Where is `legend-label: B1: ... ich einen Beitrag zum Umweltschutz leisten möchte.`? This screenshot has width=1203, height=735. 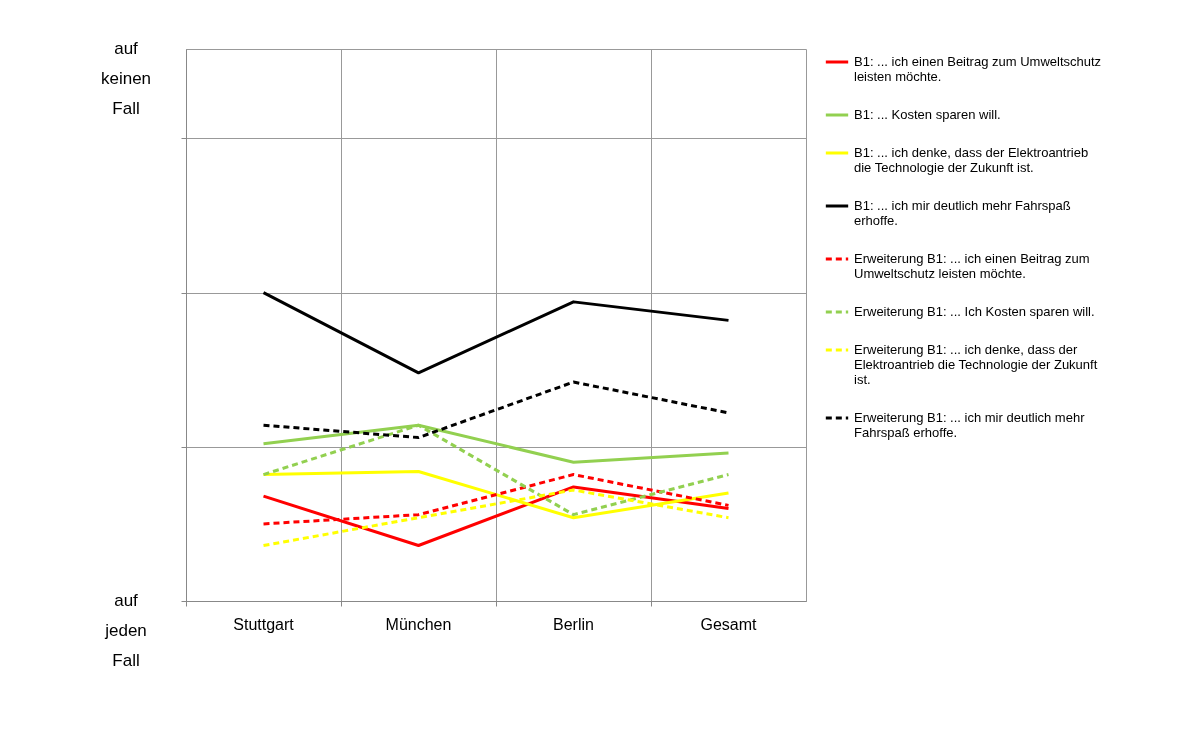 legend-label: B1: ... ich einen Beitrag zum Umweltschutz leisten möchte. is located at coordinates (978, 69).